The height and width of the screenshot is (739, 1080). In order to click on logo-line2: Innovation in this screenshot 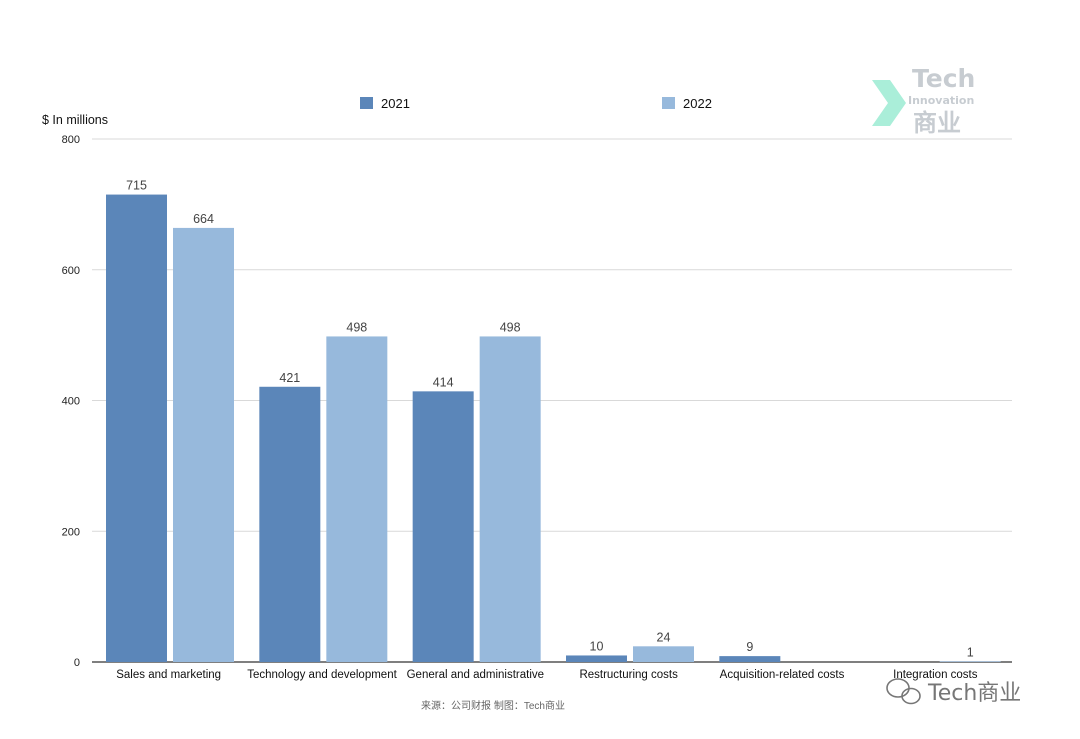, I will do `click(941, 100)`.